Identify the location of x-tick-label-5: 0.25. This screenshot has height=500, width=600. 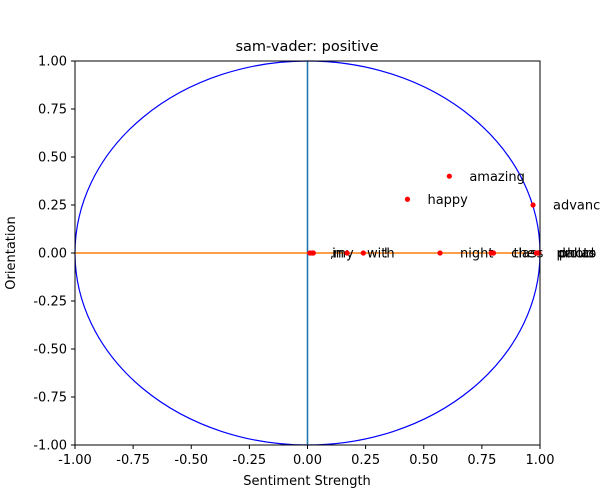
(365, 460).